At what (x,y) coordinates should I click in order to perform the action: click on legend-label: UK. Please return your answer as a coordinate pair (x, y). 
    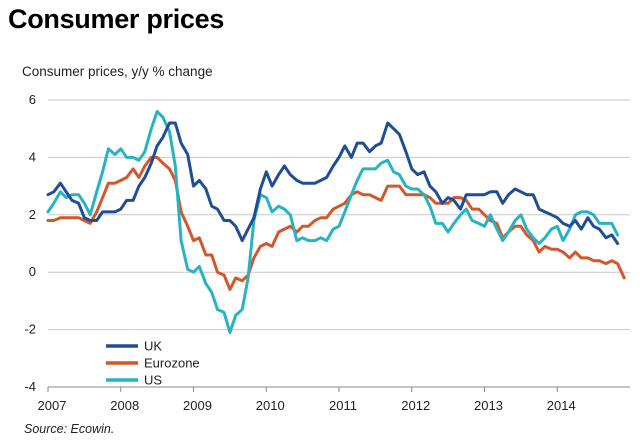
    Looking at the image, I should click on (153, 346).